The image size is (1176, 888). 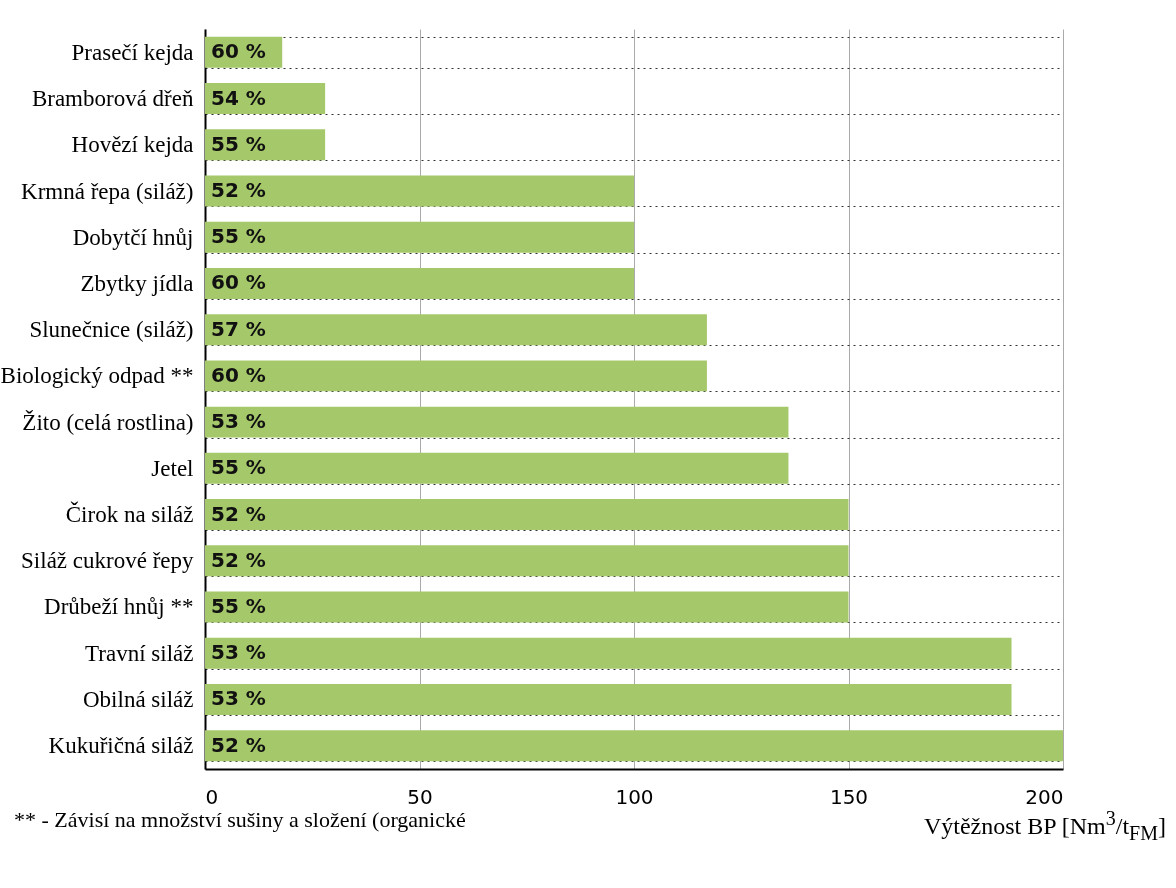 I want to click on y-tick-label: Obilná siláž, so click(x=138, y=699).